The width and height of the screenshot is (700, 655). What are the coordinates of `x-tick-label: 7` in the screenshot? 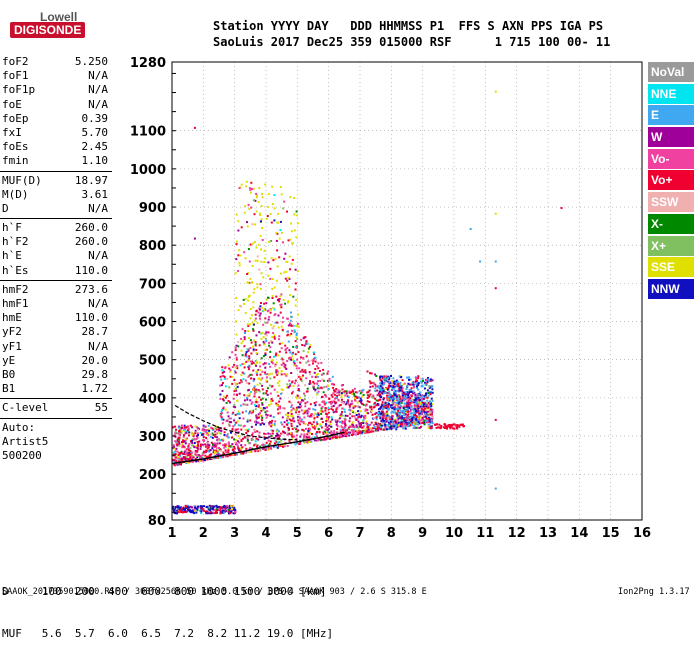 It's located at (359, 533).